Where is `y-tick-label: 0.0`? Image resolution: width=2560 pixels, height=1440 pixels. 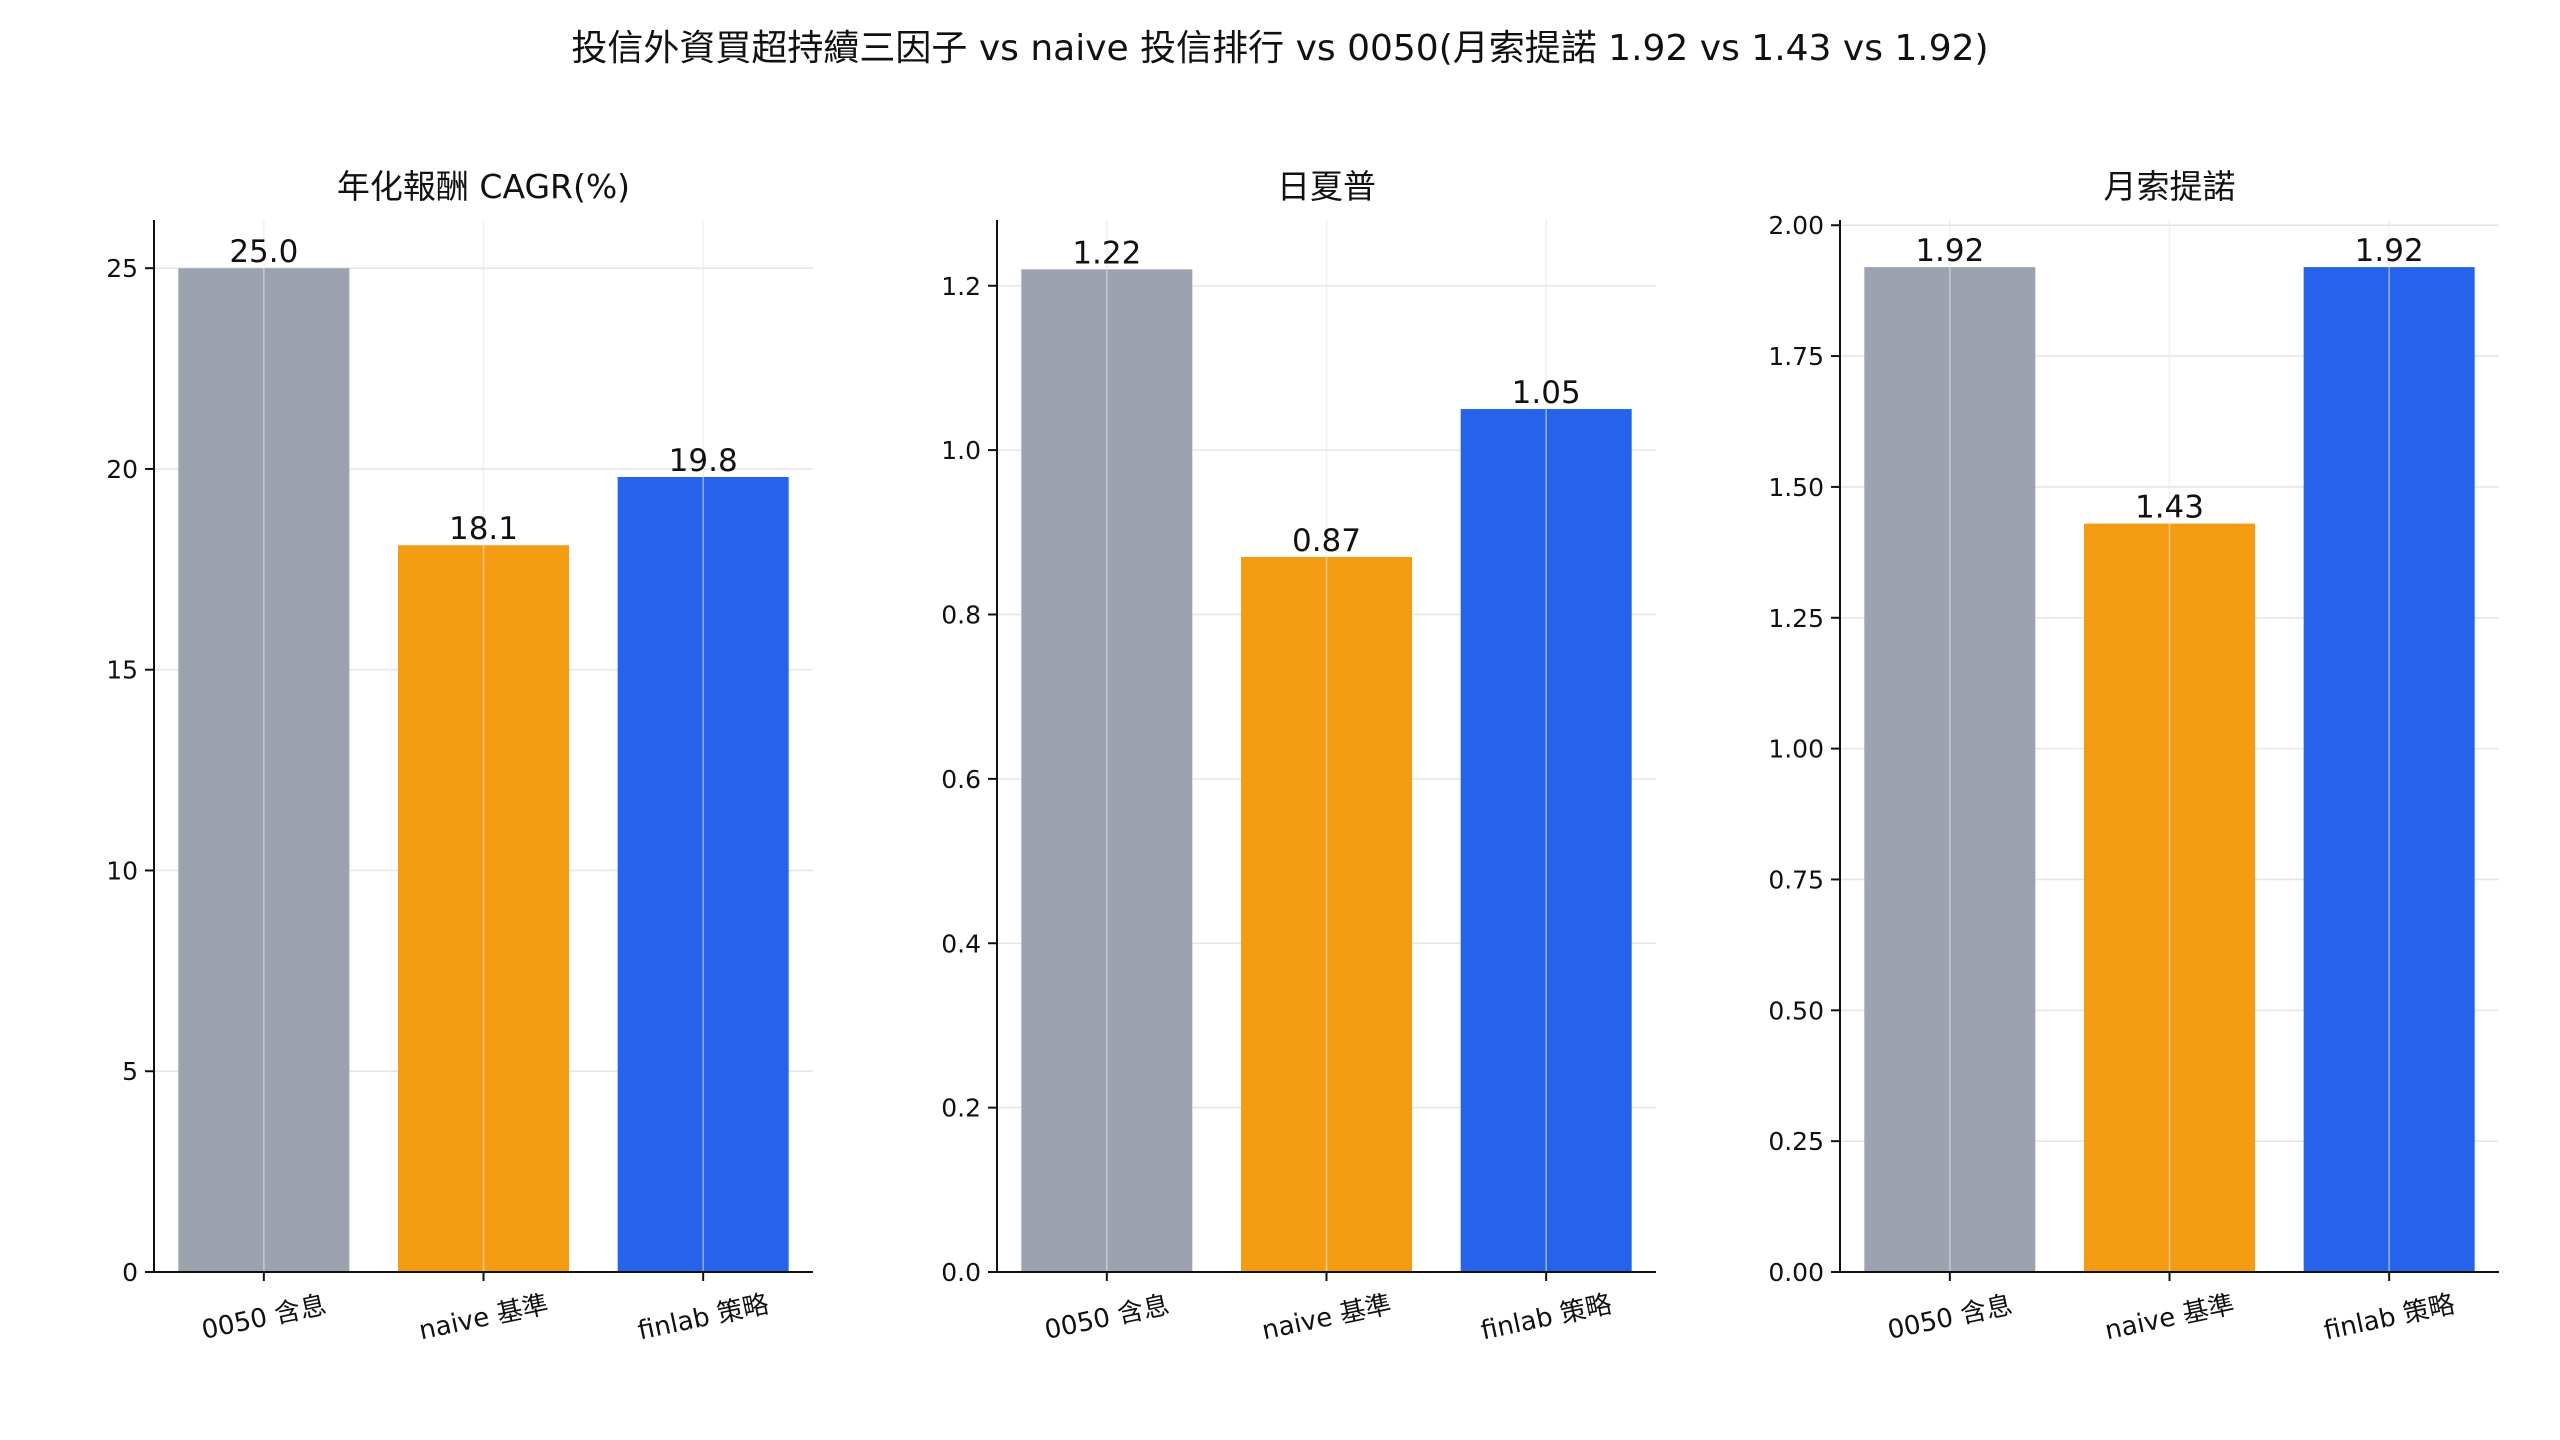 y-tick-label: 0.0 is located at coordinates (961, 1272).